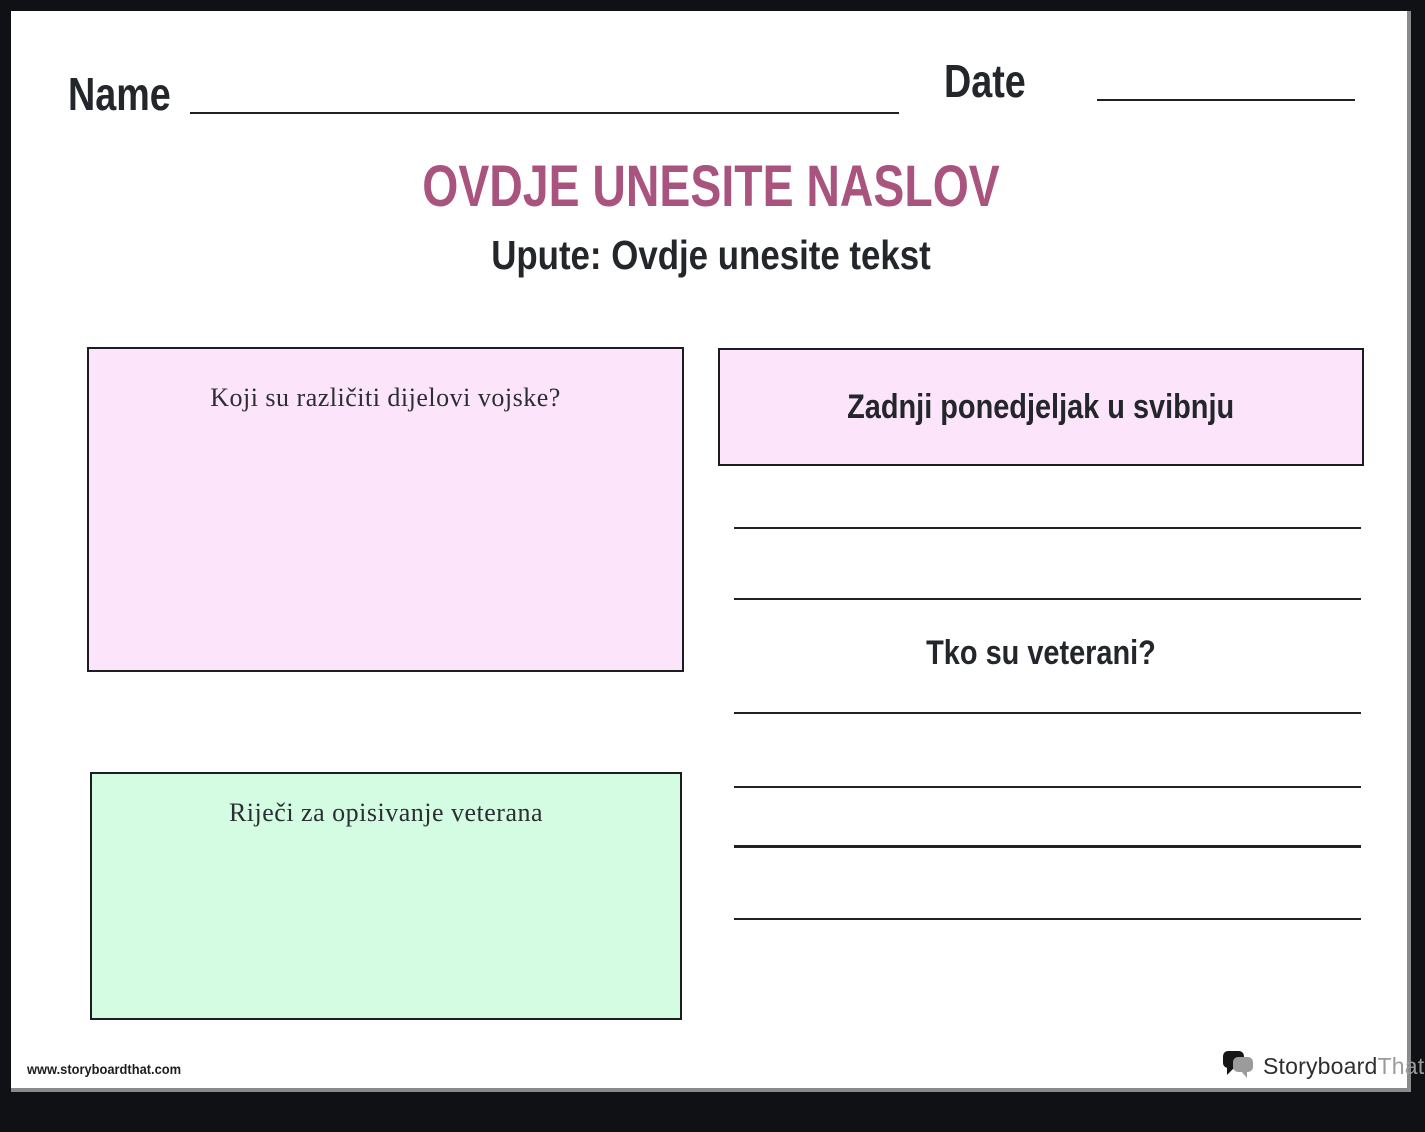  Describe the element at coordinates (385, 397) in the screenshot. I see `question-box-label: Koji su različiti dijelovi vojske?` at that location.